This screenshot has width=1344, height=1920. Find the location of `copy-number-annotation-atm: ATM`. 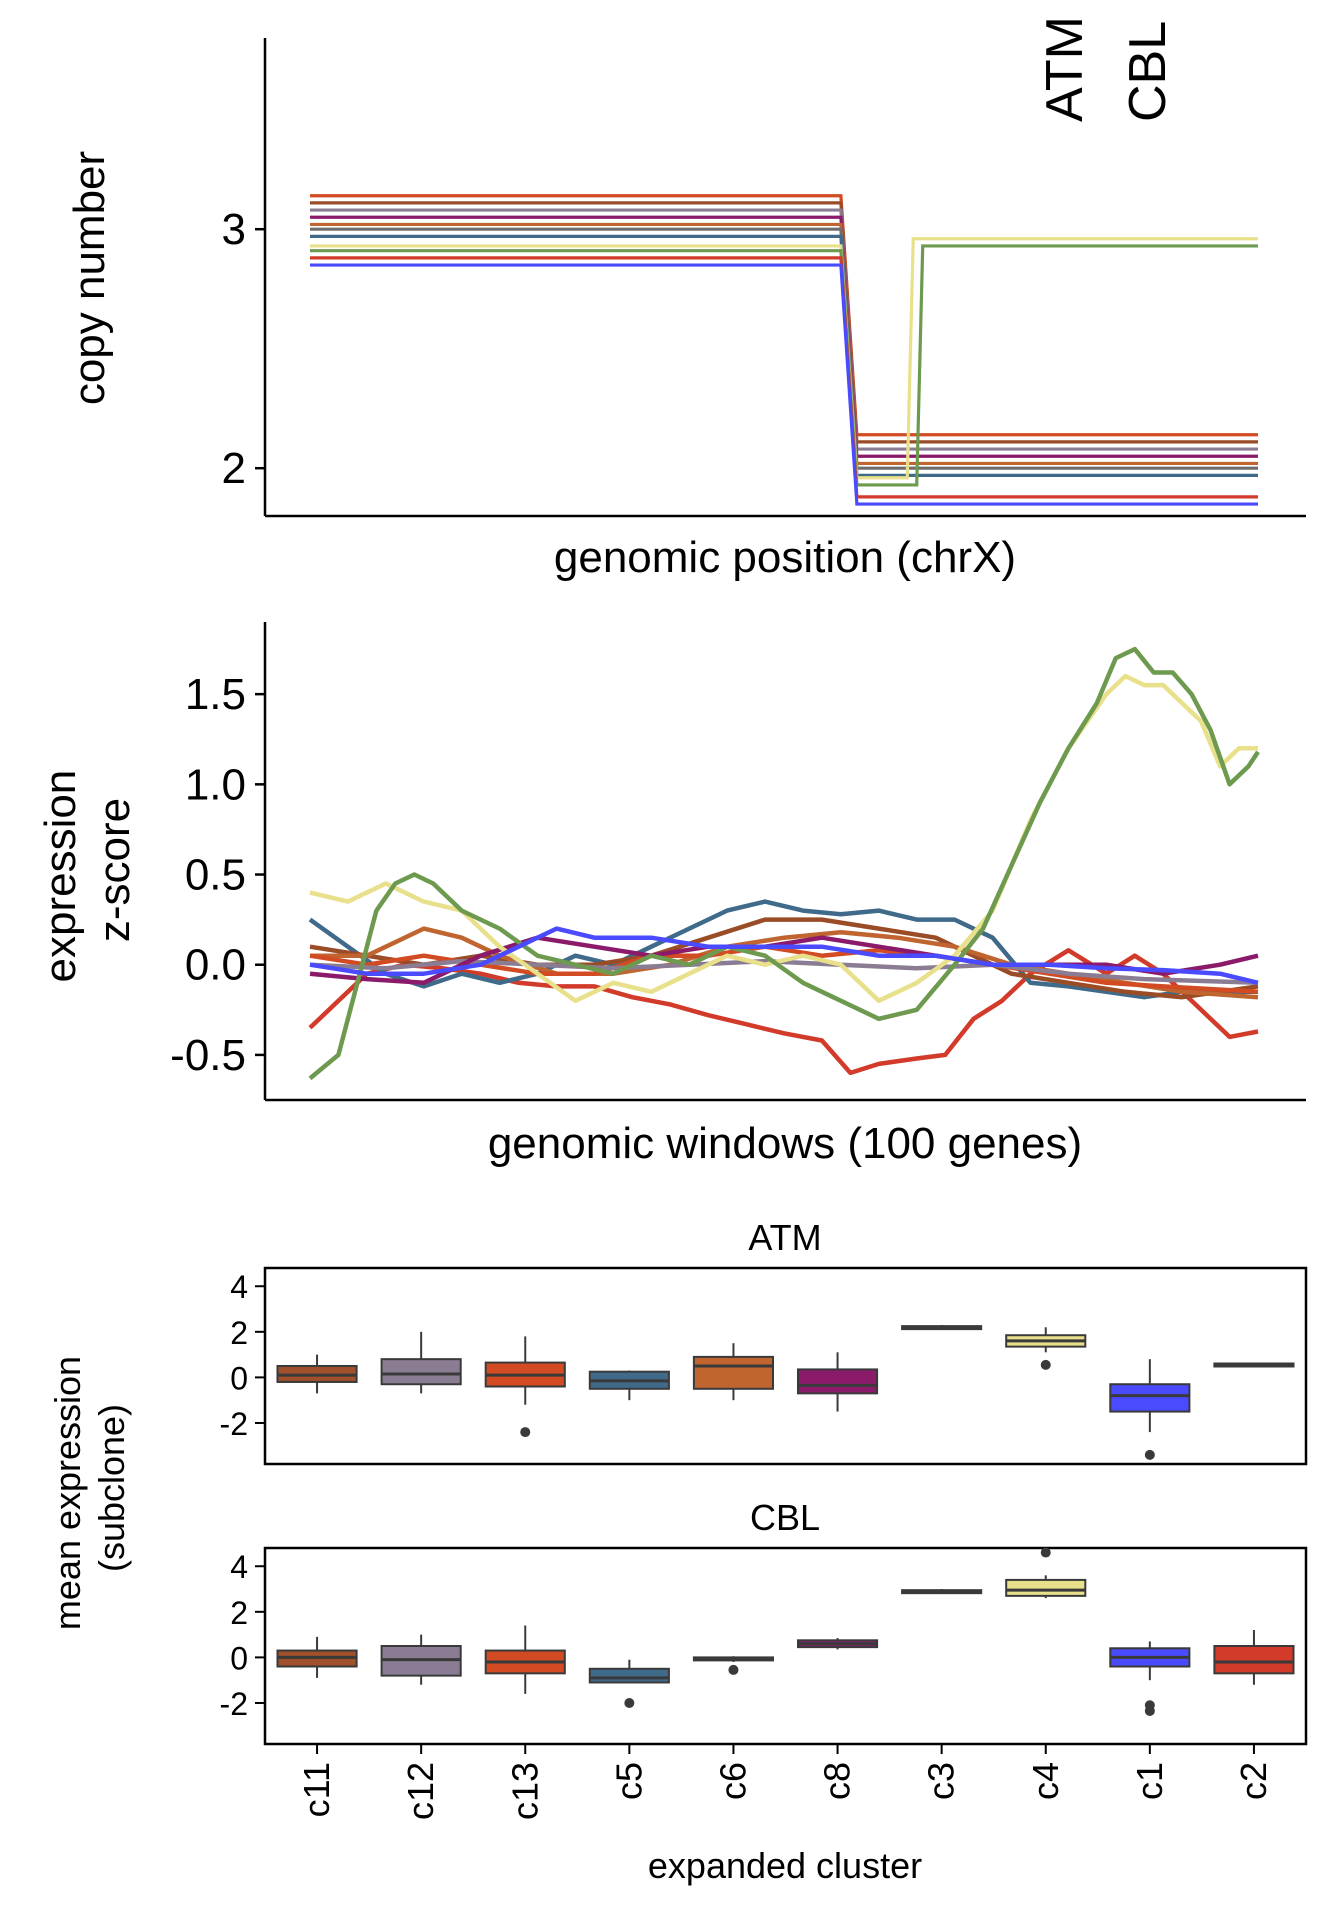

copy-number-annotation-atm: ATM is located at coordinates (1065, 69).